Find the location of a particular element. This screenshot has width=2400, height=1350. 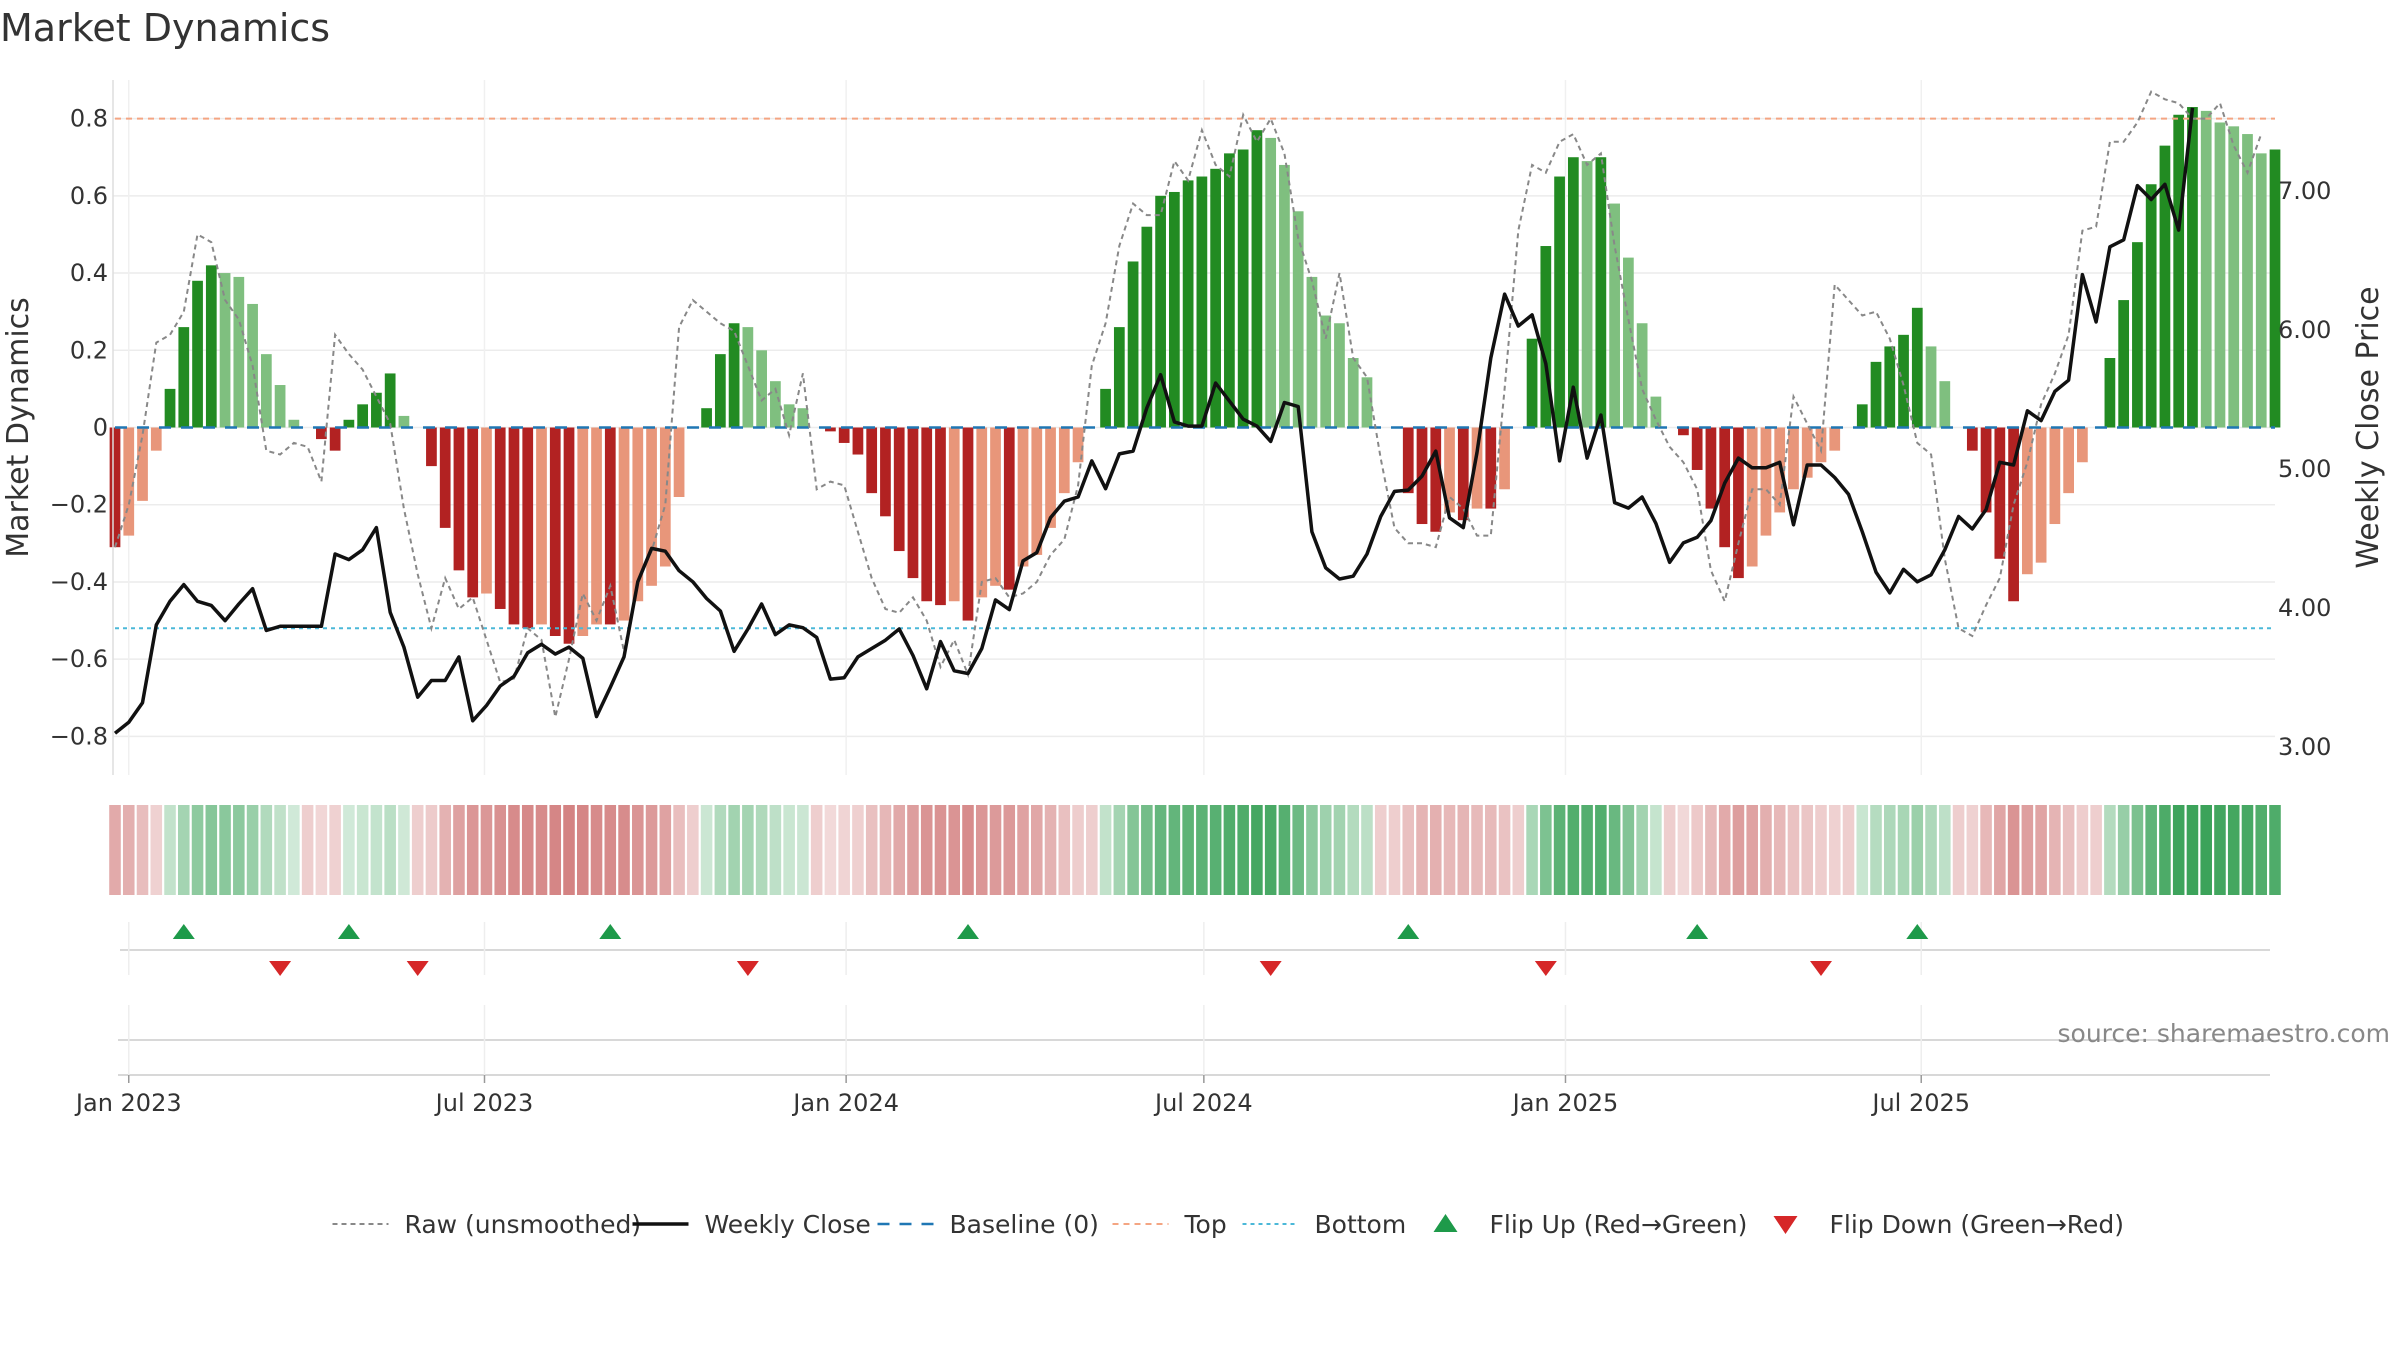

y-tick-label-left: −0.6 is located at coordinates (79, 659).